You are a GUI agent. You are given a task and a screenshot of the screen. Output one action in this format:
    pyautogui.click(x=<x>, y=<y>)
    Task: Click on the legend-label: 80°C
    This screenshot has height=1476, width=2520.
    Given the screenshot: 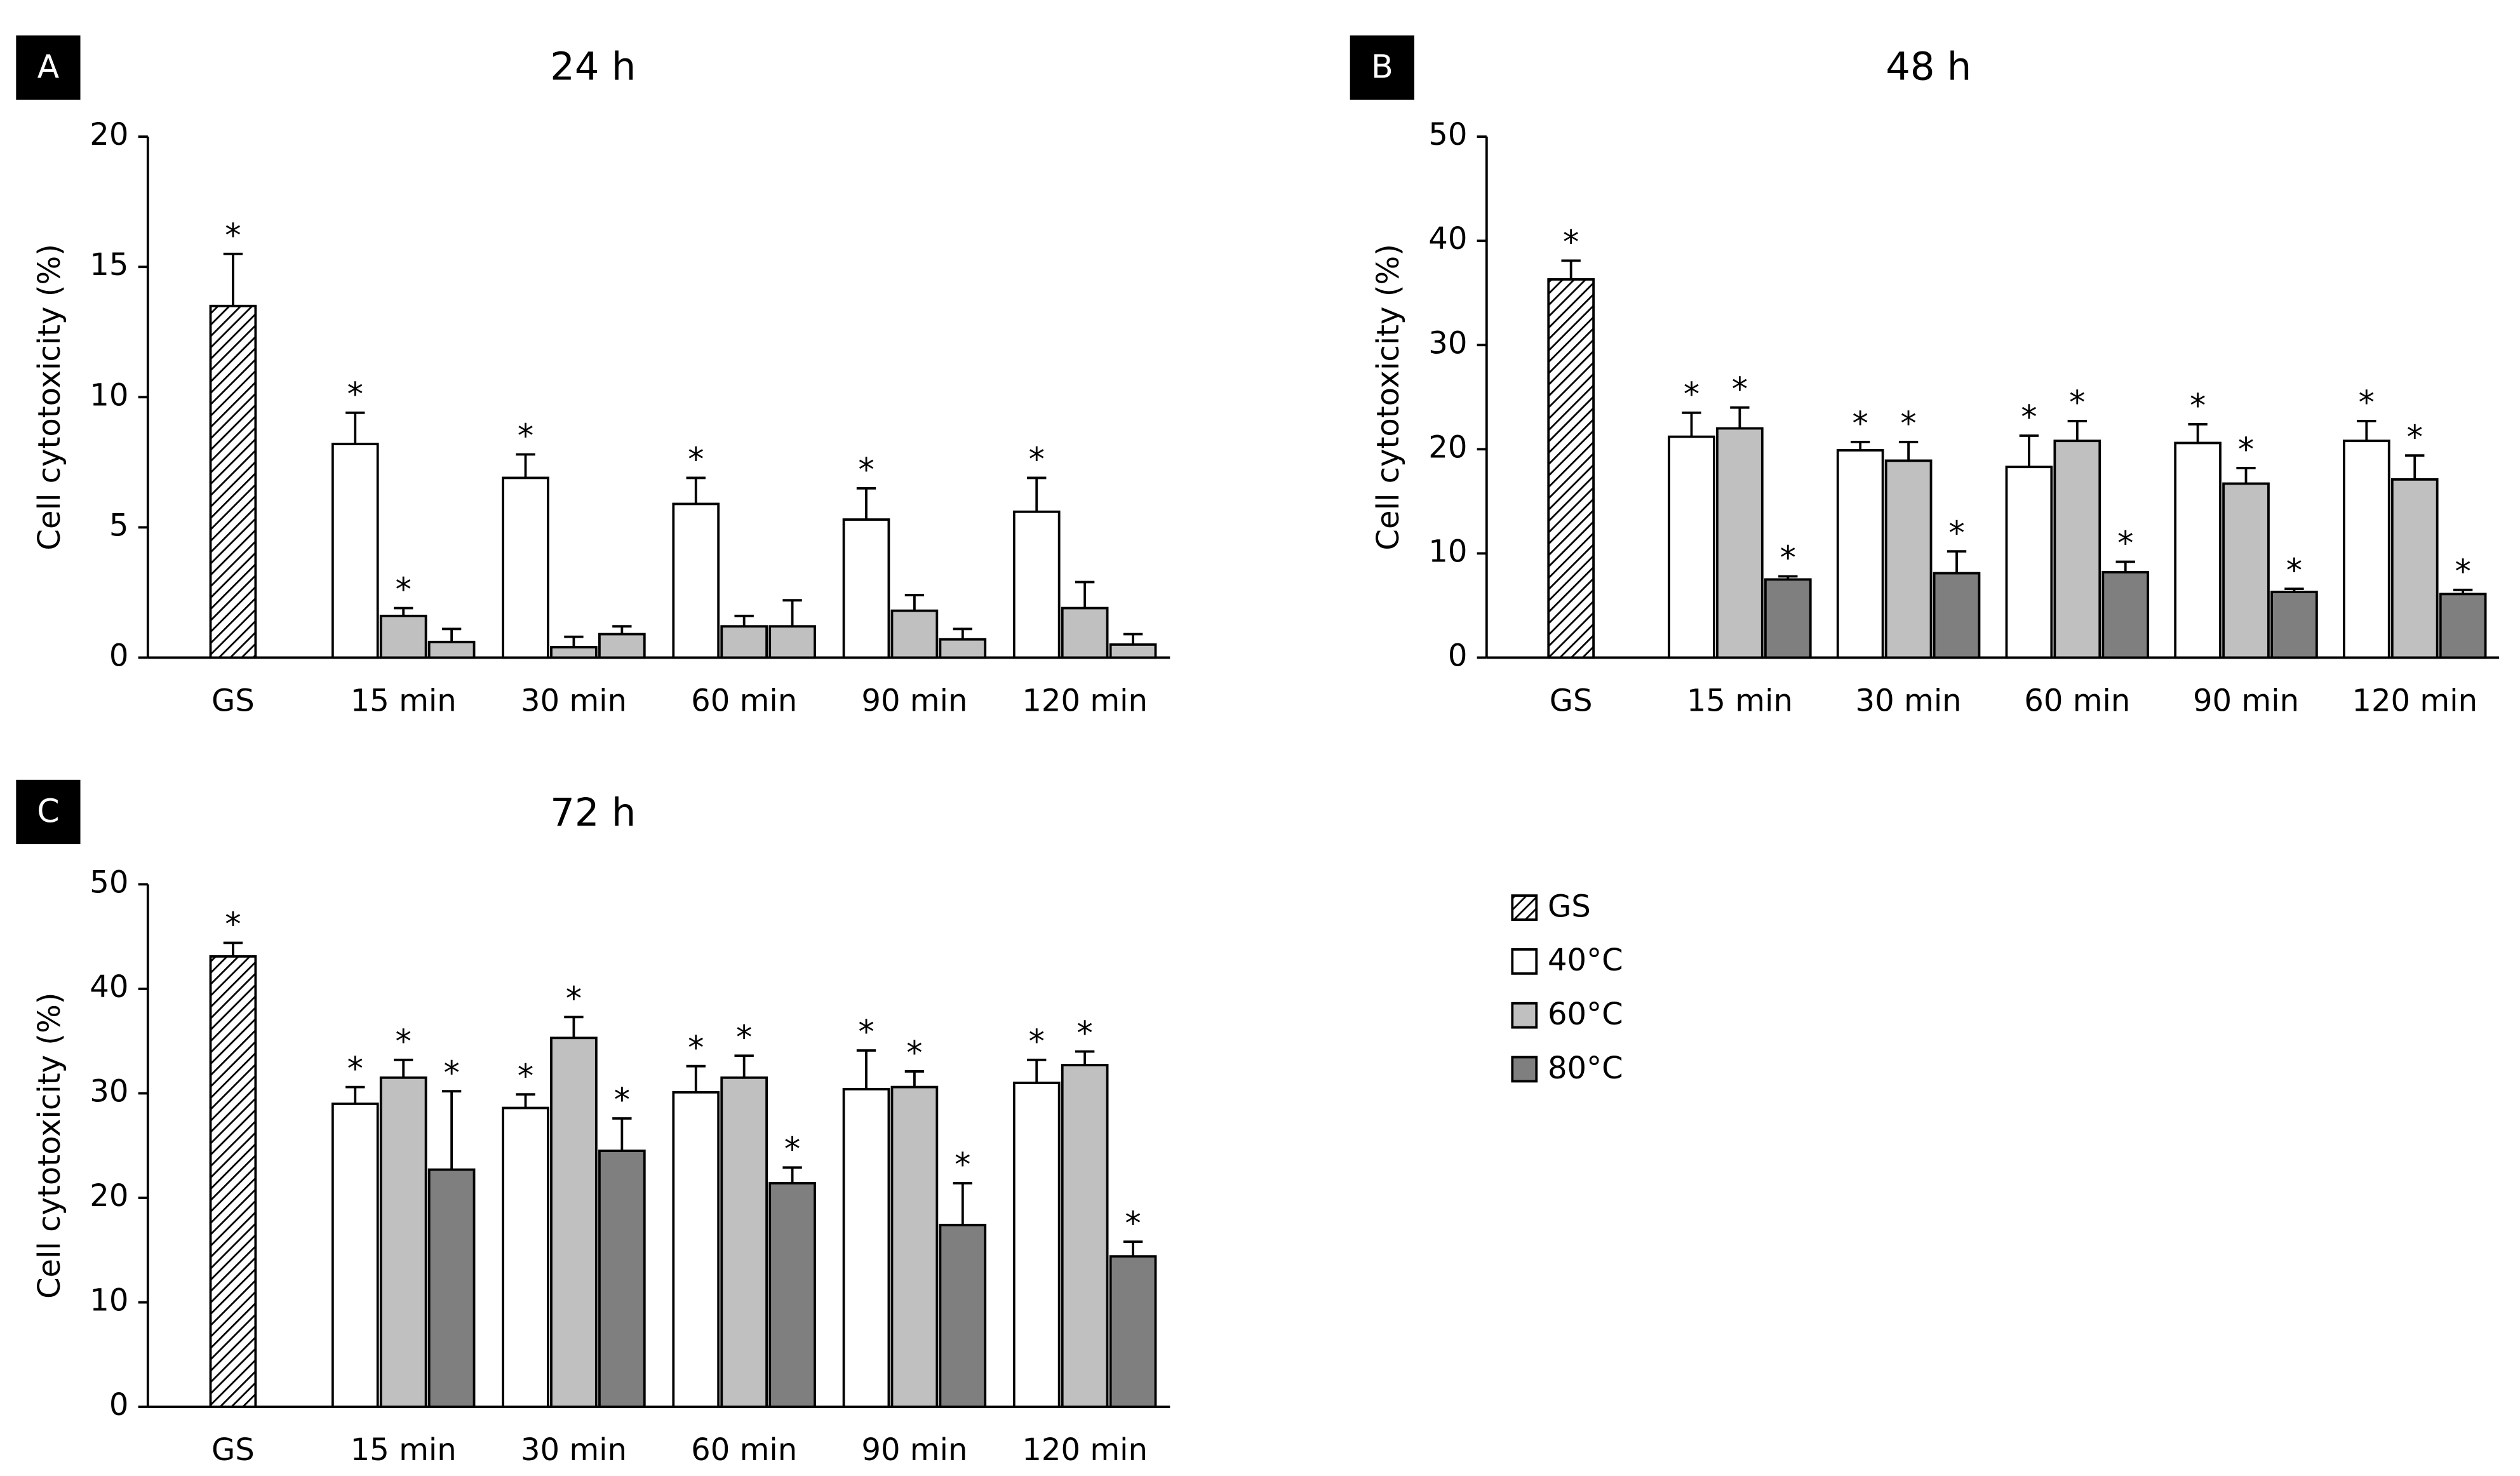 What is the action you would take?
    pyautogui.click(x=1585, y=1068)
    